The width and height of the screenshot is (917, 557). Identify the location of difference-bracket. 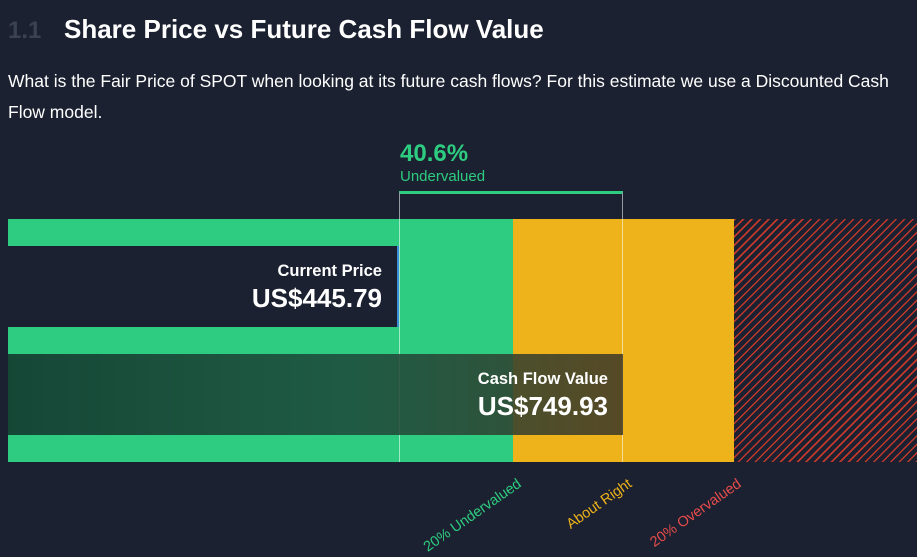
(511, 326).